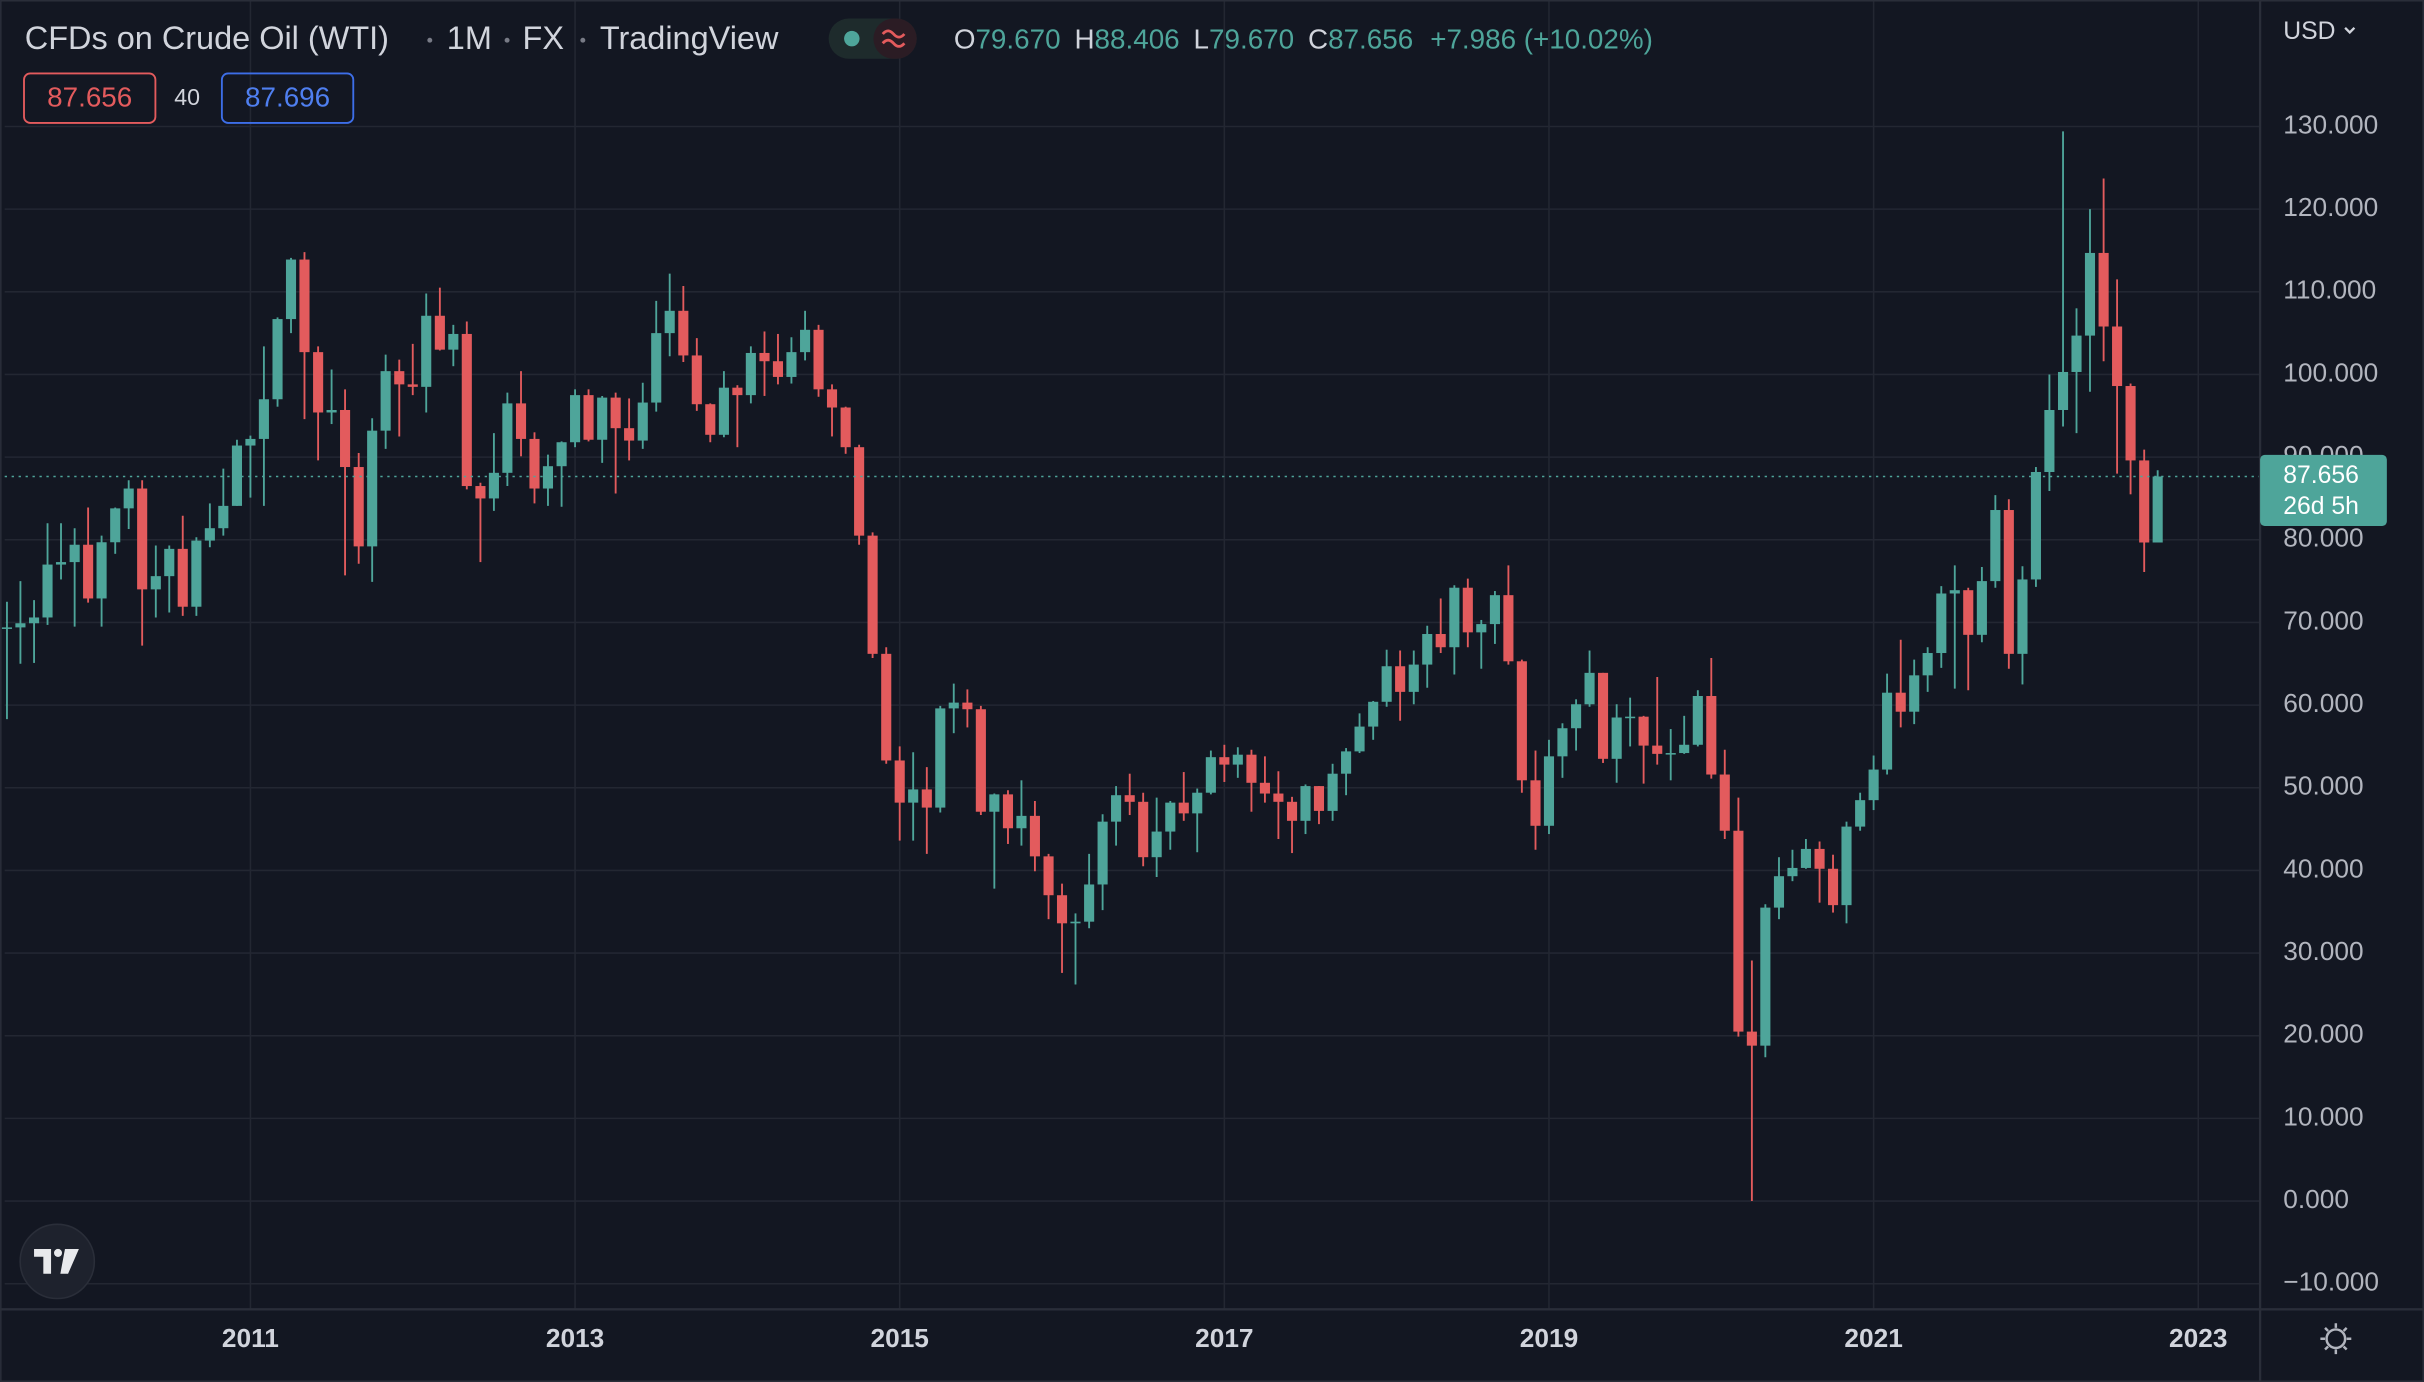  What do you see at coordinates (2330, 124) in the screenshot?
I see `y-tick-label: 130.000` at bounding box center [2330, 124].